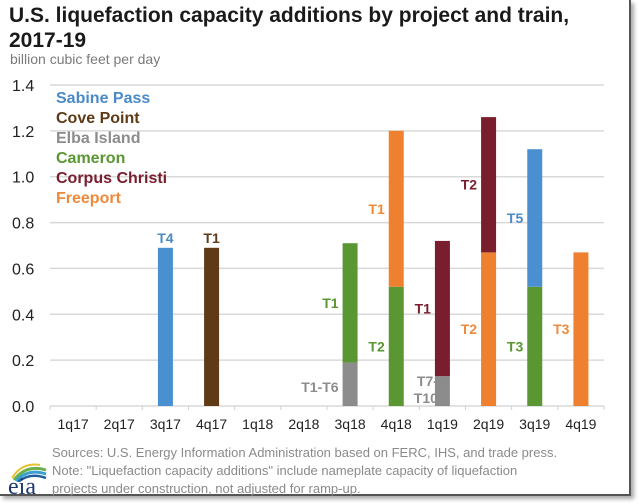  What do you see at coordinates (98, 138) in the screenshot?
I see `legend-entry: Elba Island` at bounding box center [98, 138].